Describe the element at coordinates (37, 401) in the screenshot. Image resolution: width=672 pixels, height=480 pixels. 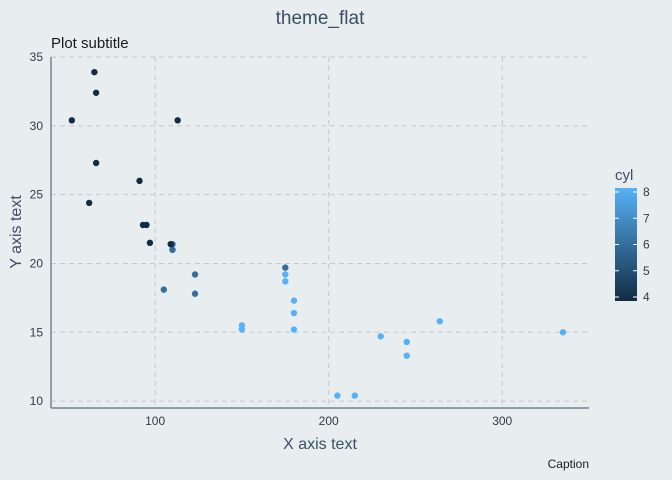
I see `y-tick-label: 10` at that location.